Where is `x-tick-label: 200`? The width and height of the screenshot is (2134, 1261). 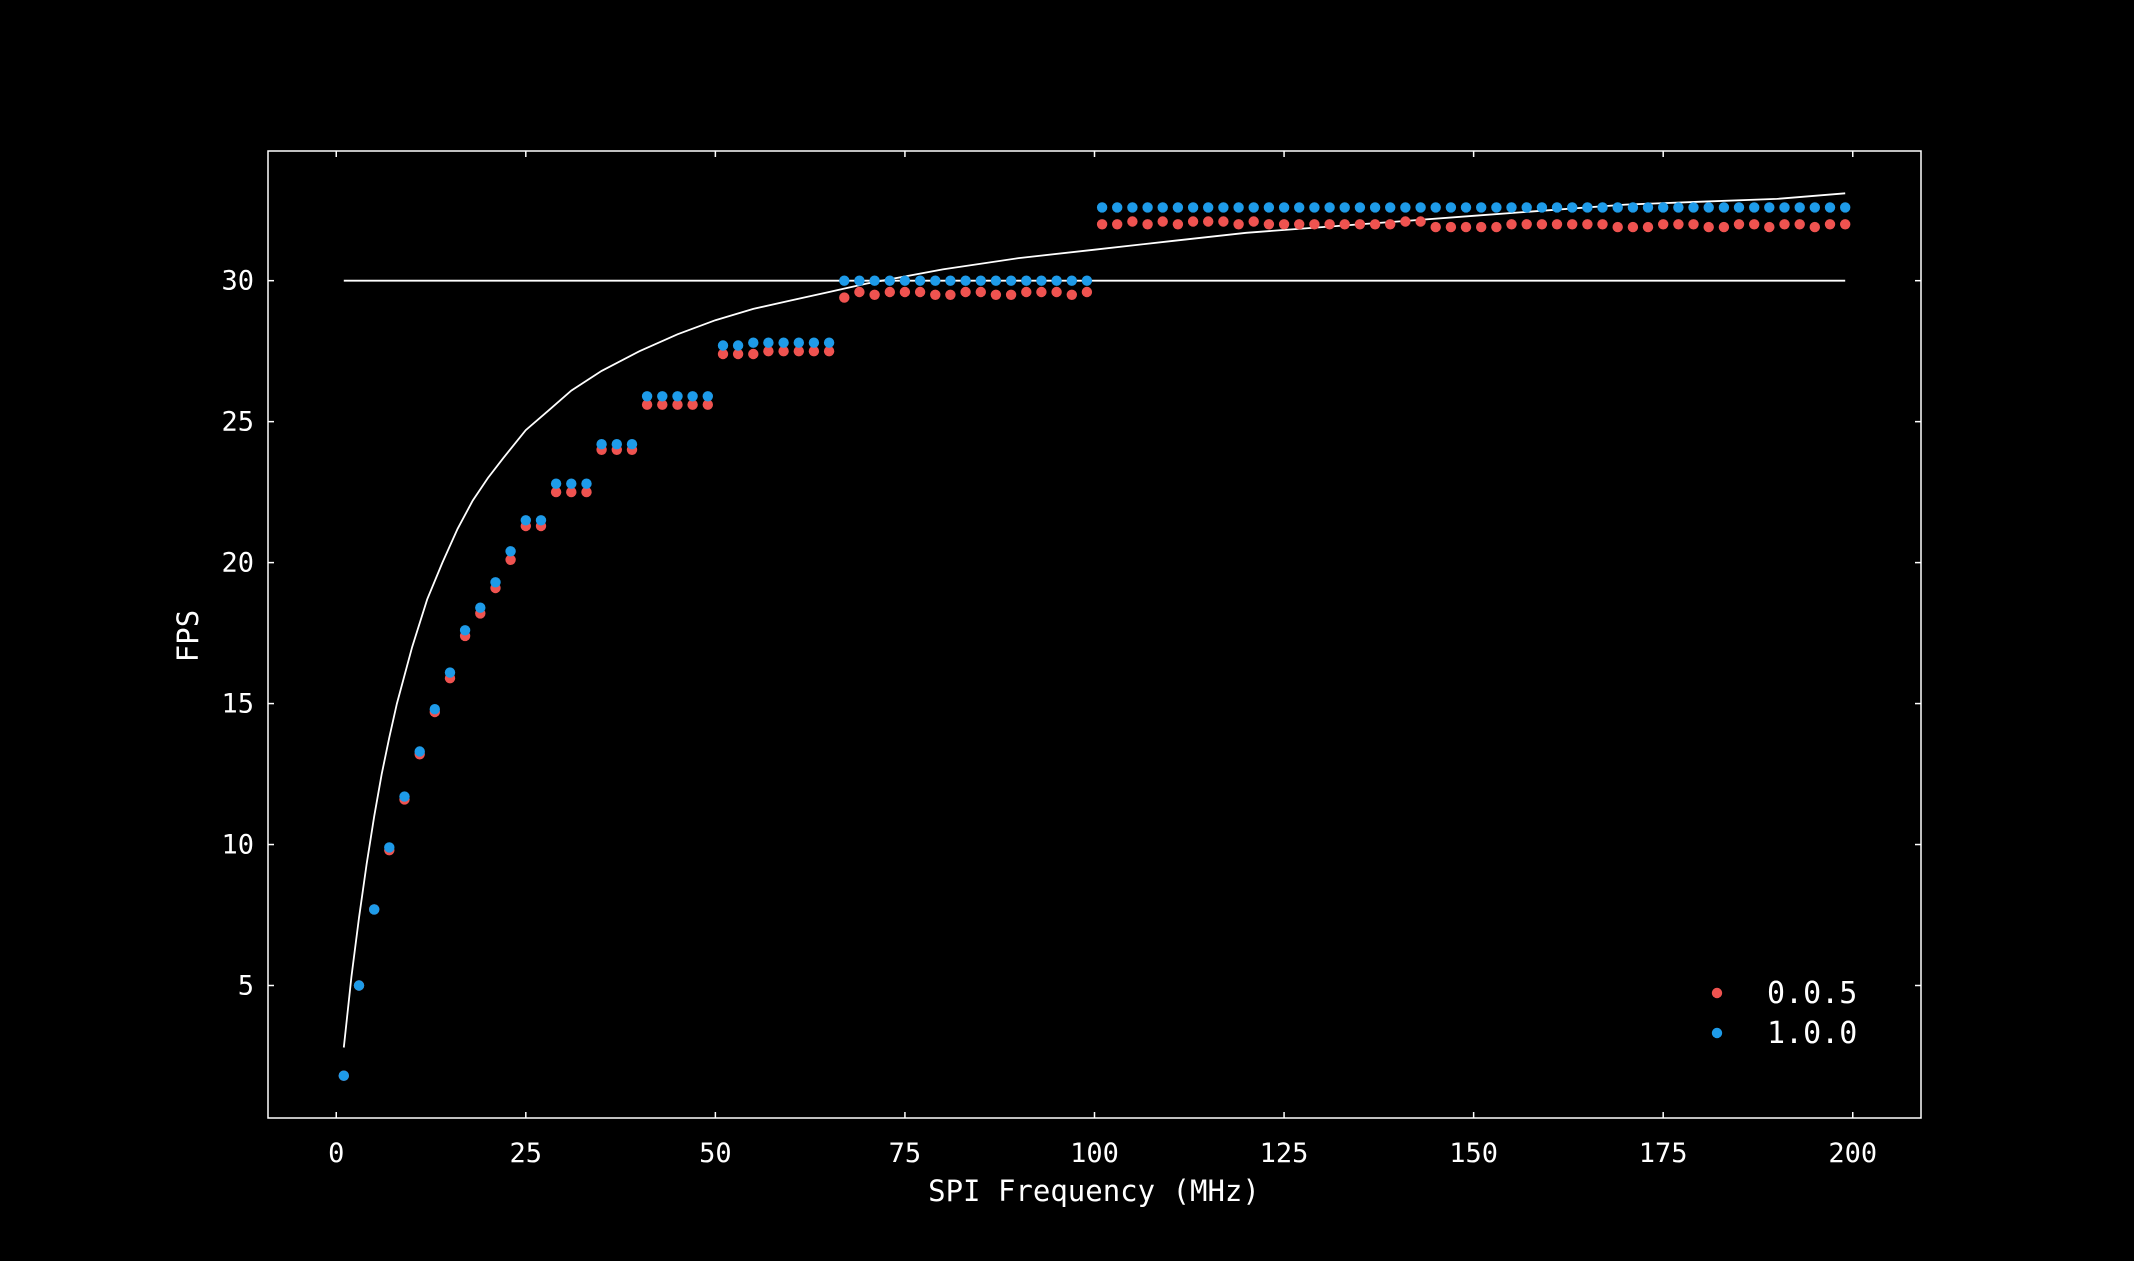 x-tick-label: 200 is located at coordinates (1852, 1153).